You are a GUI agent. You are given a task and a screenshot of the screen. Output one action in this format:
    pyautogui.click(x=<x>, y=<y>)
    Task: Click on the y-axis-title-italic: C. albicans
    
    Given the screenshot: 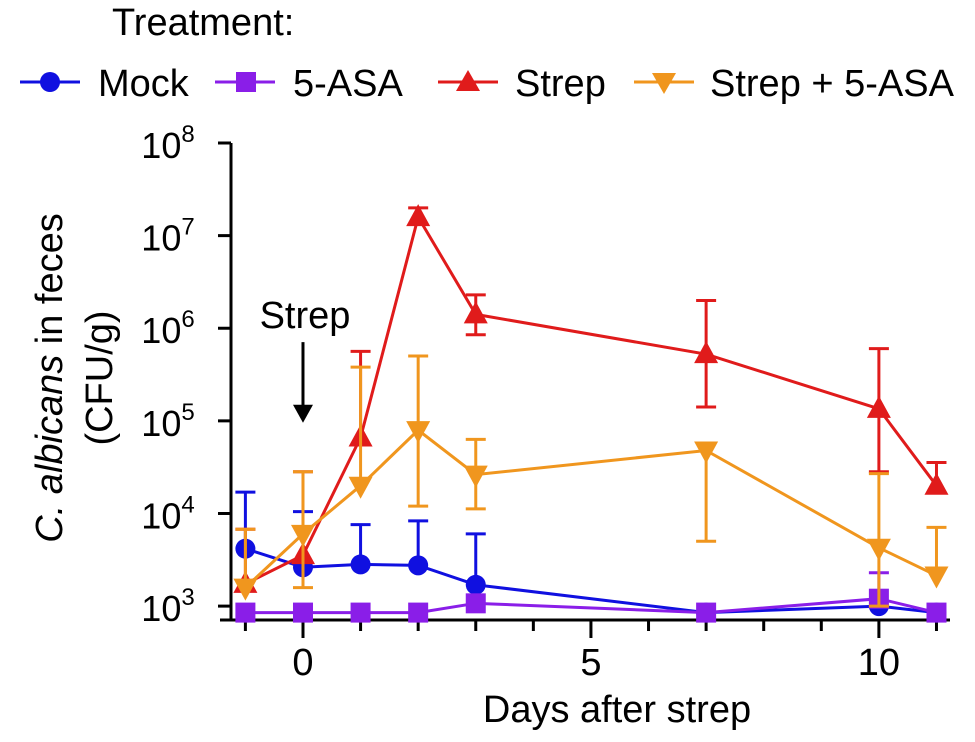 What is the action you would take?
    pyautogui.click(x=50, y=449)
    